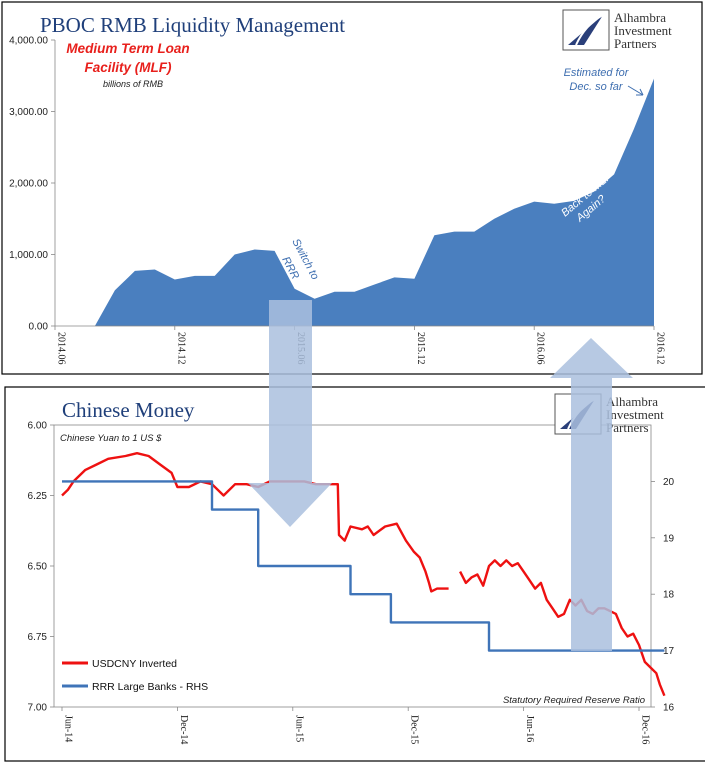  What do you see at coordinates (635, 414) in the screenshot?
I see `logo-b-line2: Investment` at bounding box center [635, 414].